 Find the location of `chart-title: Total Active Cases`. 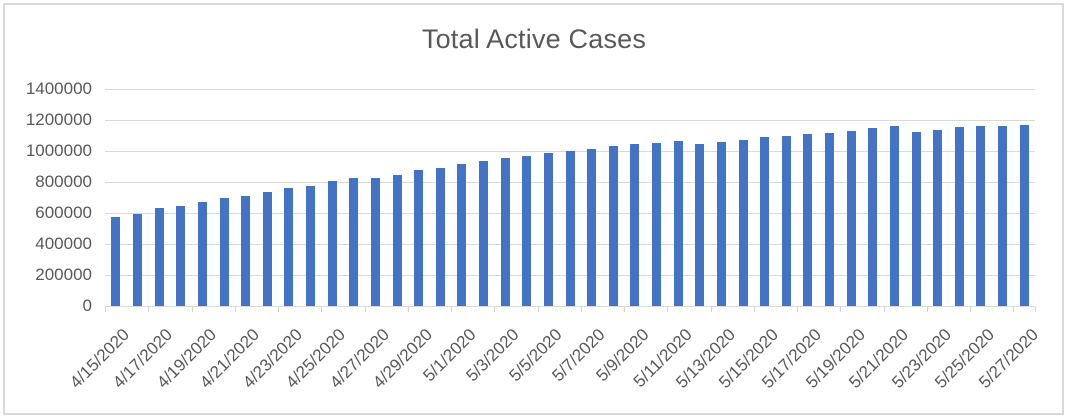

chart-title: Total Active Cases is located at coordinates (534, 39).